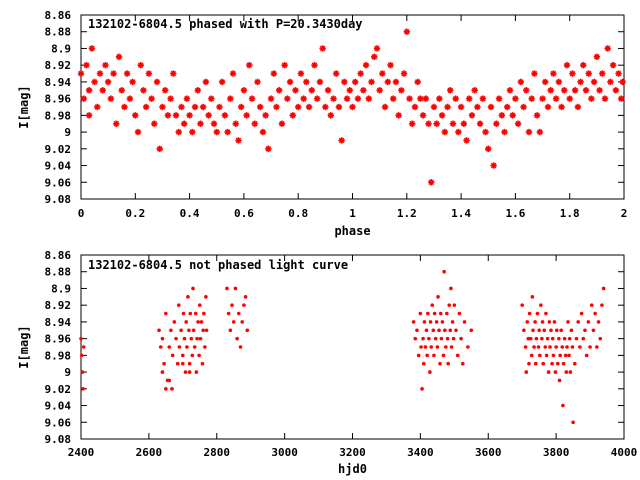 Image resolution: width=640 pixels, height=480 pixels. Describe the element at coordinates (352, 452) in the screenshot. I see `bottom-x-tick-label: 3200` at that location.